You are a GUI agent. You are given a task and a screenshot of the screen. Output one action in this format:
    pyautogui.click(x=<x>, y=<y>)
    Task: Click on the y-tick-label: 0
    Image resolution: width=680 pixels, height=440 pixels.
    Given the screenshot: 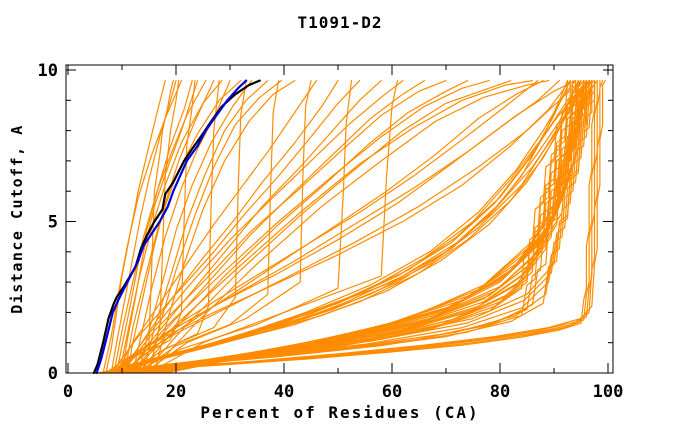 What is the action you would take?
    pyautogui.click(x=53, y=374)
    